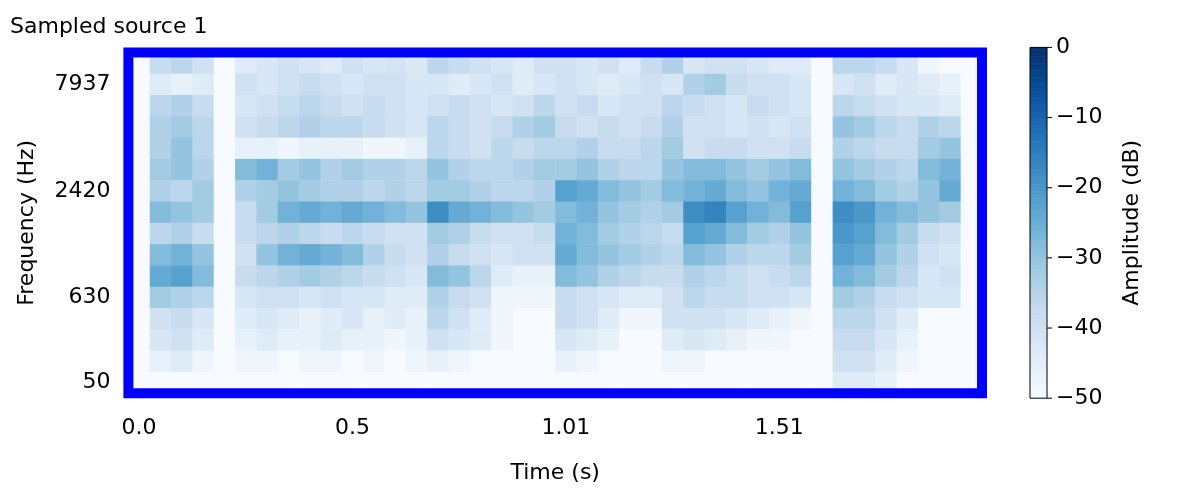  I want to click on color-bar-label: −40, so click(1079, 326).